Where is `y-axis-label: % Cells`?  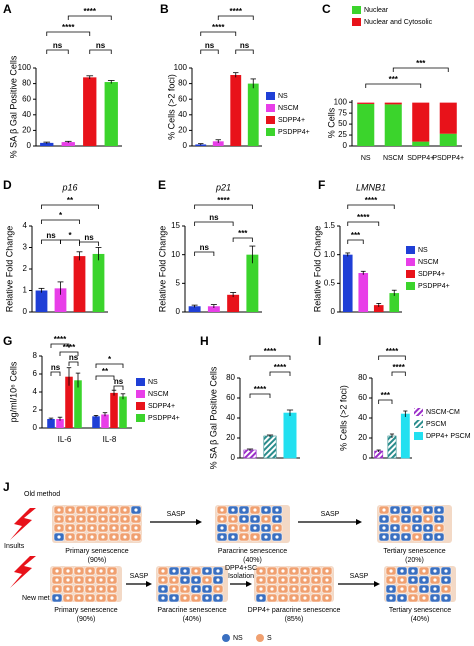 y-axis-label: % Cells is located at coordinates (331, 122).